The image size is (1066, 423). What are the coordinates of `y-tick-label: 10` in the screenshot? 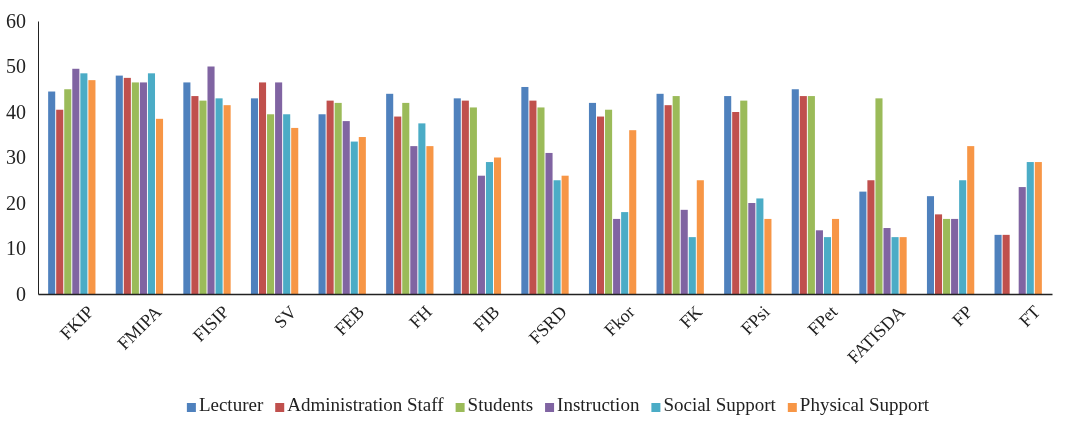 It's located at (16, 248).